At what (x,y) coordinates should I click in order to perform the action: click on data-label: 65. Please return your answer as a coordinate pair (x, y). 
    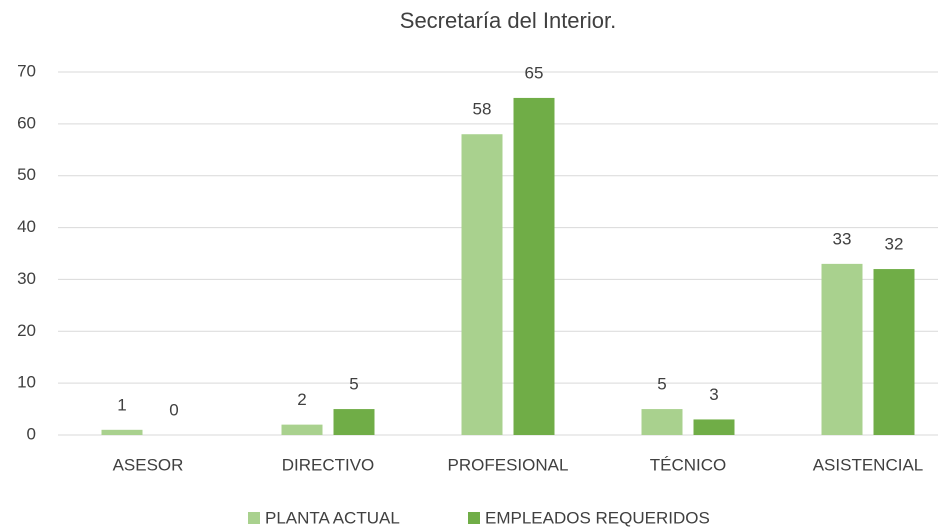
    Looking at the image, I should click on (534, 72).